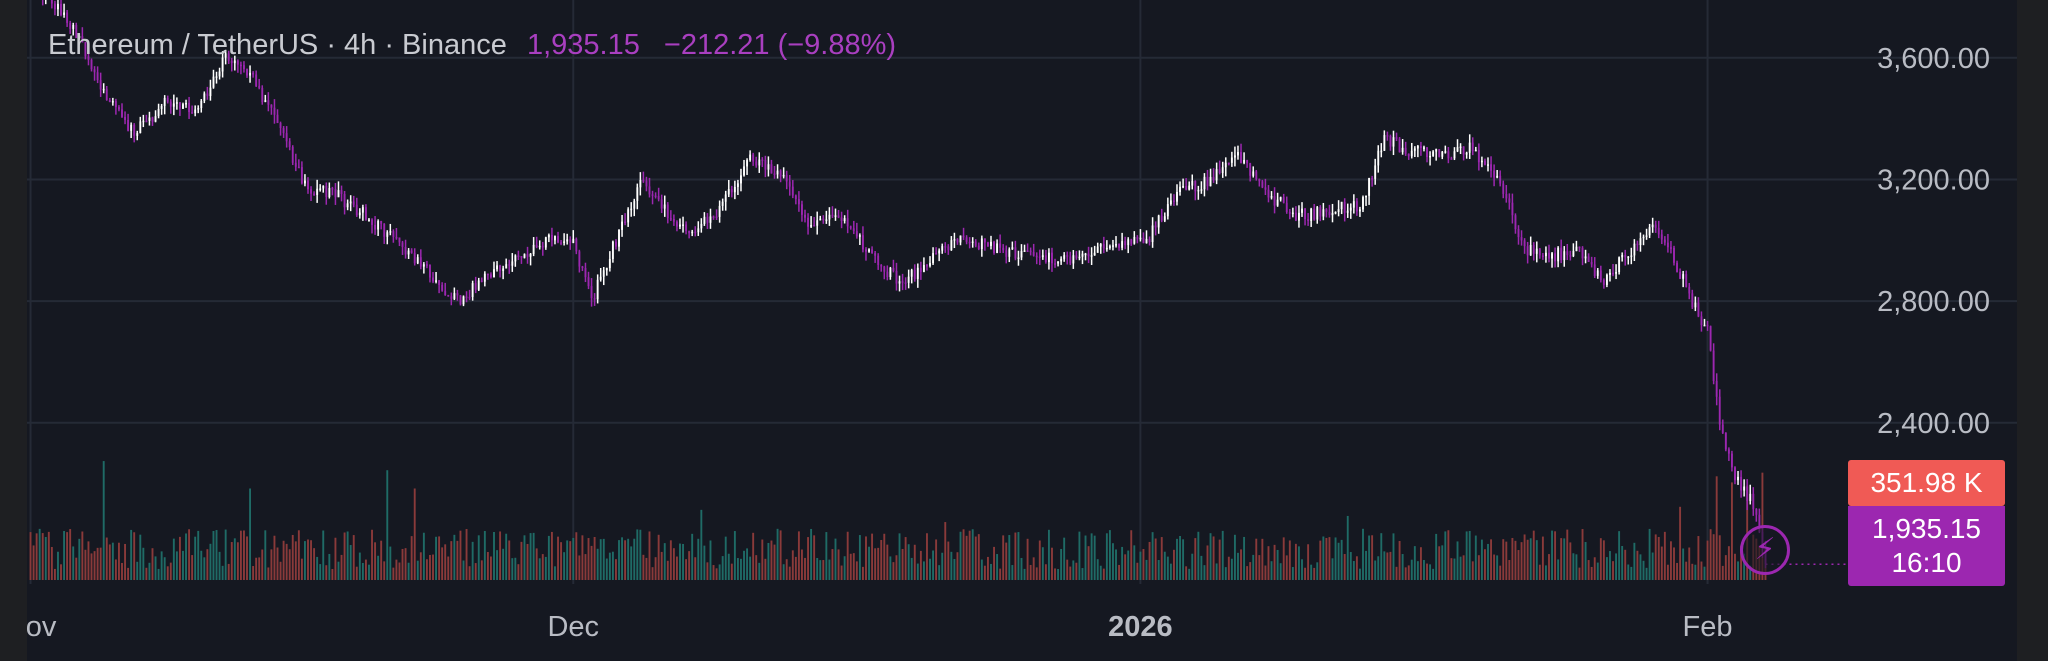 This screenshot has height=661, width=2048. Describe the element at coordinates (1765, 550) in the screenshot. I see `lightning-icon: ⚡` at that location.